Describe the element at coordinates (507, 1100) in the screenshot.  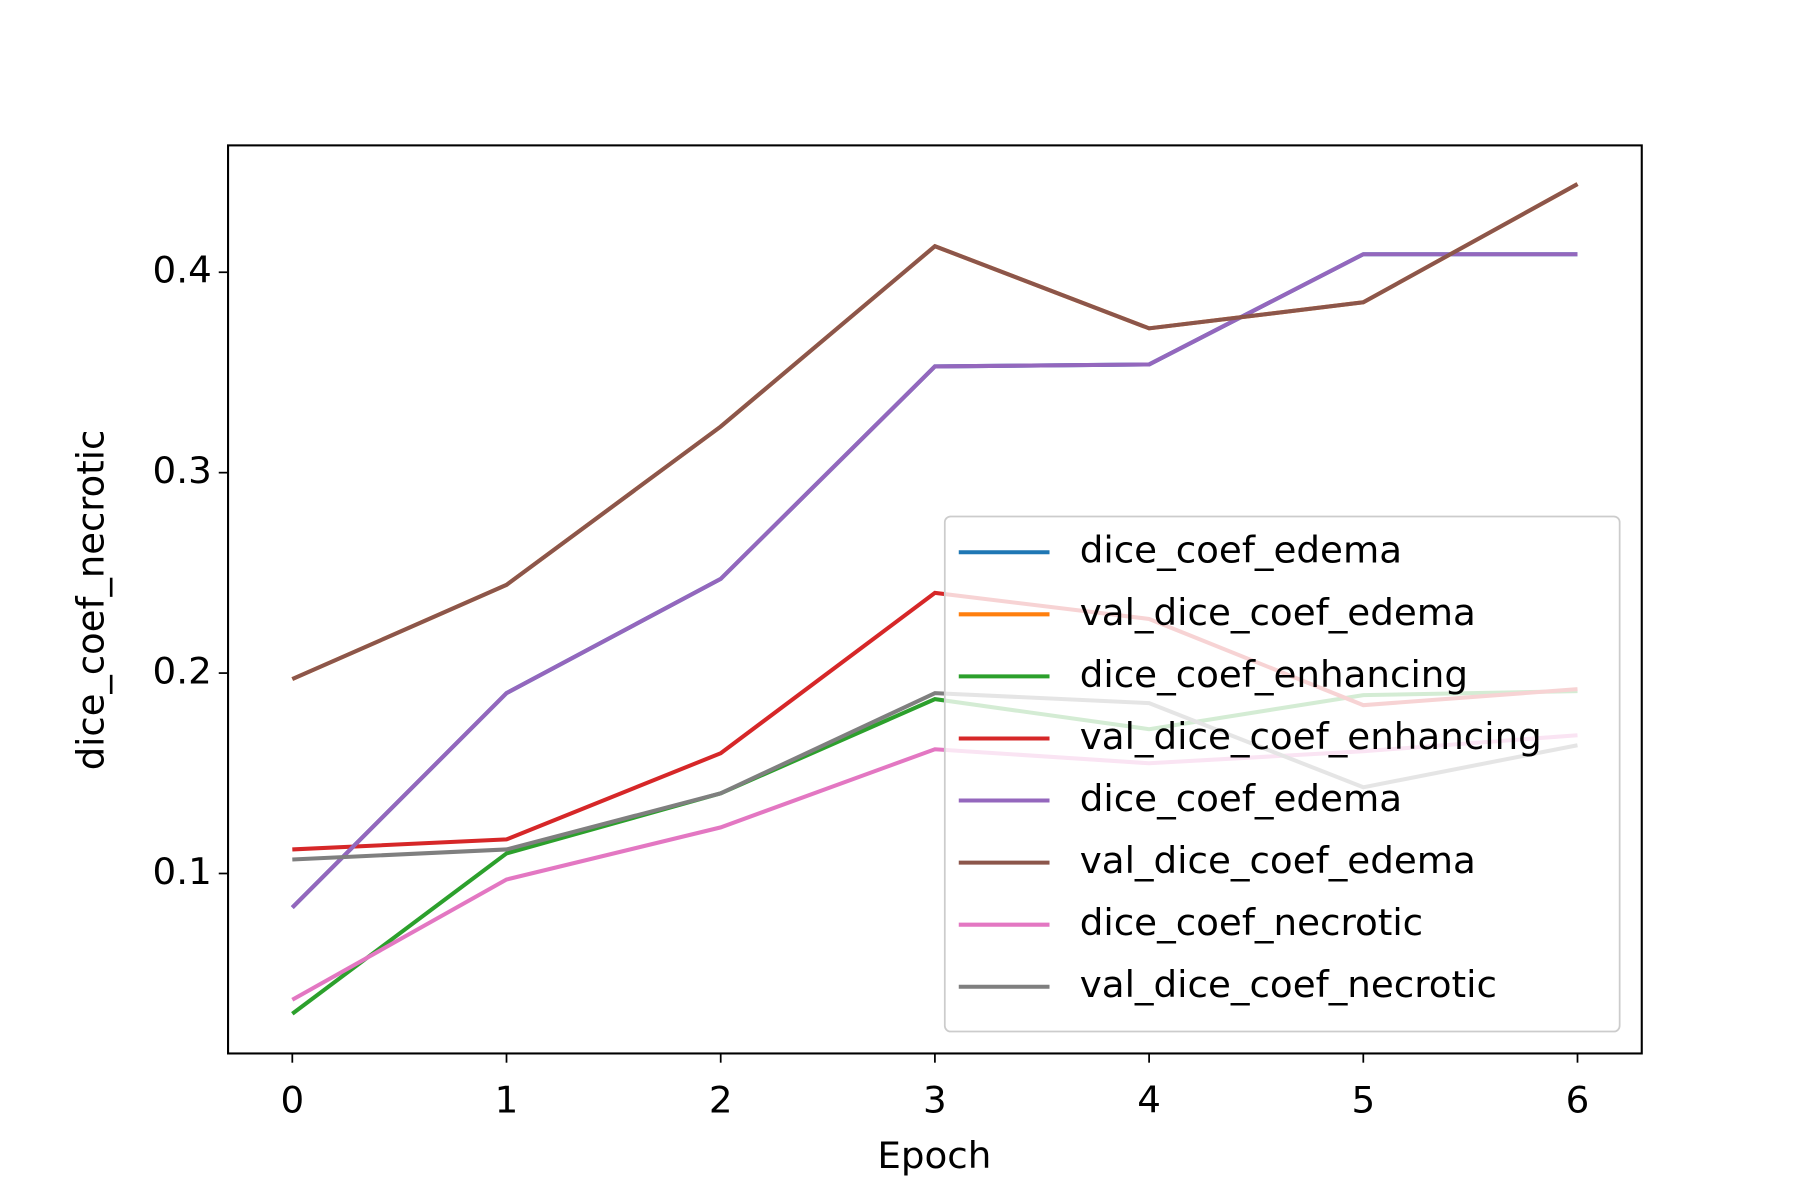
I see `x-tick-label: 1` at that location.